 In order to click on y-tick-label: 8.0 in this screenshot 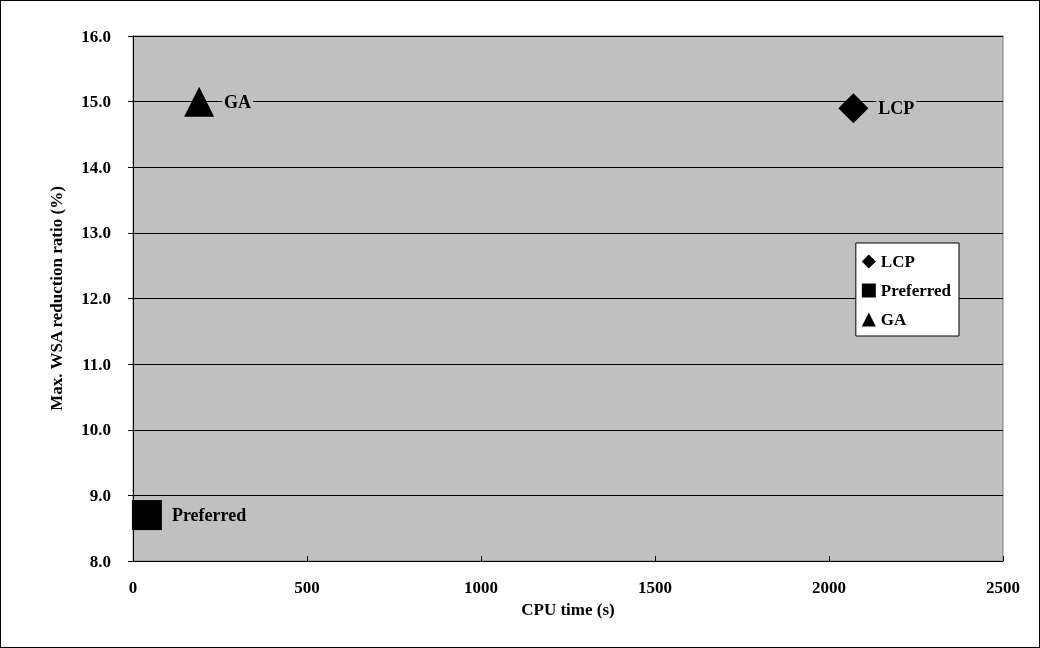, I will do `click(100, 561)`.